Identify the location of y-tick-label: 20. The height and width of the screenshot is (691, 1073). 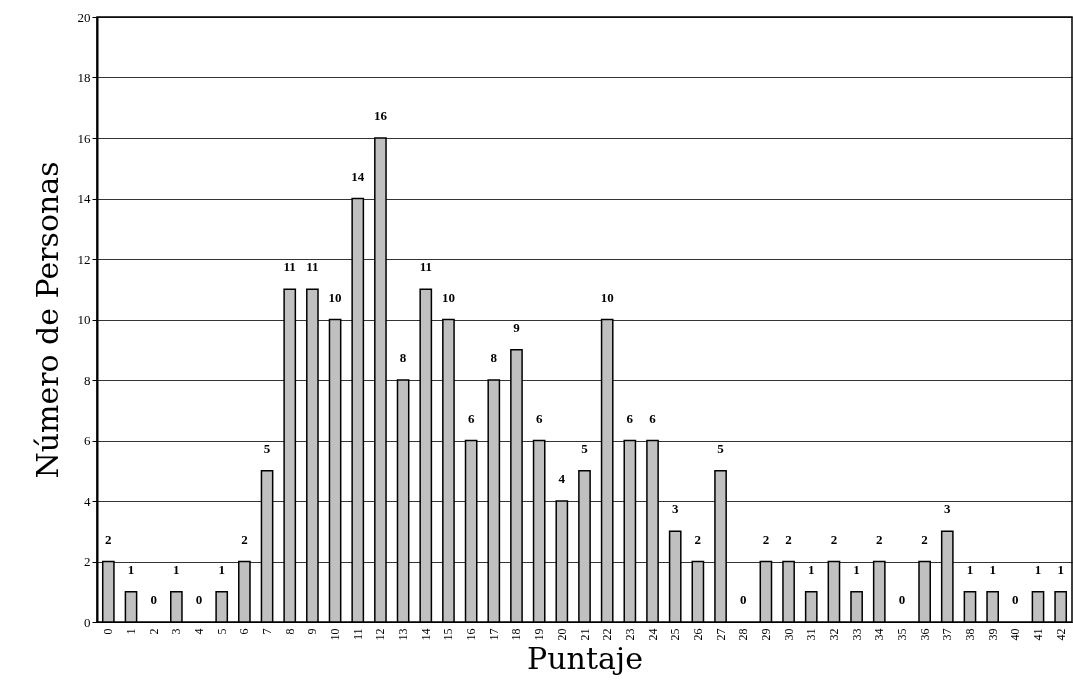
(84, 17).